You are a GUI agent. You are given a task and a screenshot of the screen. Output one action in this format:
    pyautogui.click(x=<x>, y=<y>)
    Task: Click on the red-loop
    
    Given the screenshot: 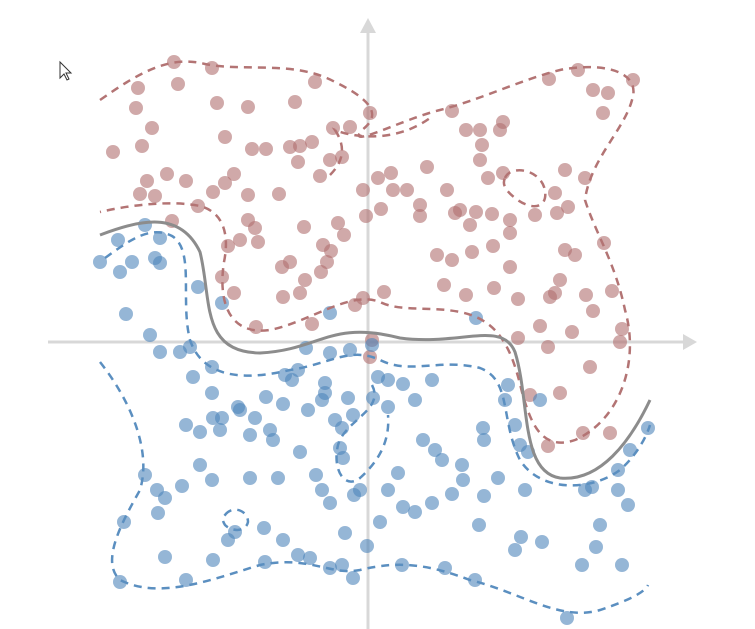 What is the action you would take?
    pyautogui.click(x=524, y=188)
    